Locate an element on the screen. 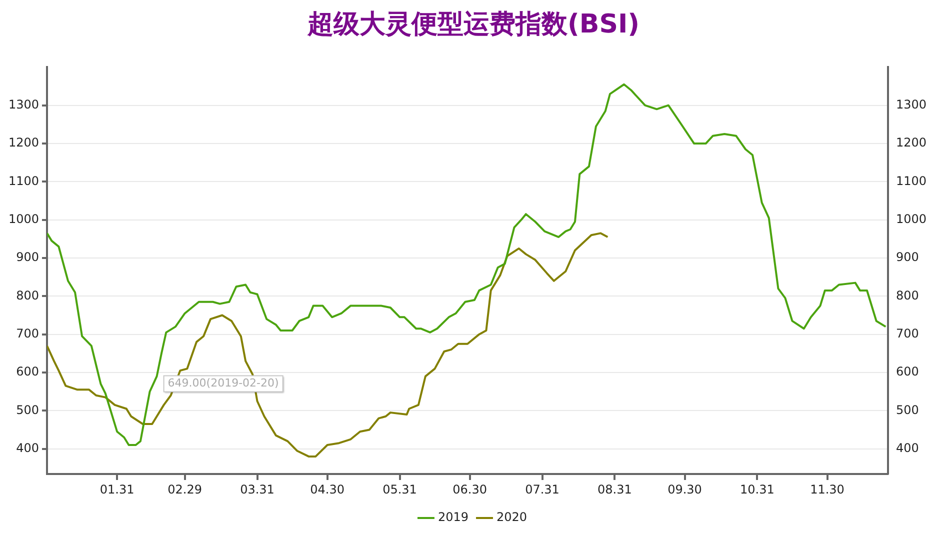 The image size is (947, 542). y2-tick-label: 1200 is located at coordinates (911, 143).